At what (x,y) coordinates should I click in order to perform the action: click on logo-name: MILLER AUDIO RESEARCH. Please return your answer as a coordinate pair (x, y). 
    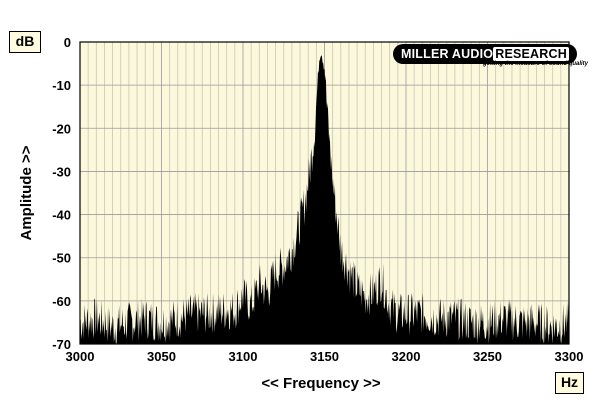
    Looking at the image, I should click on (485, 54).